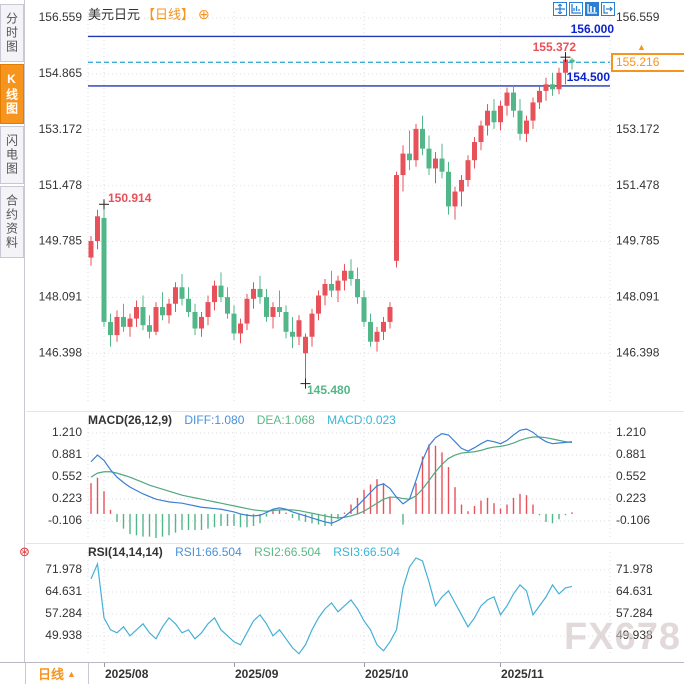 The width and height of the screenshot is (684, 684). What do you see at coordinates (329, 390) in the screenshot?
I see `period-low-label: 145.480` at bounding box center [329, 390].